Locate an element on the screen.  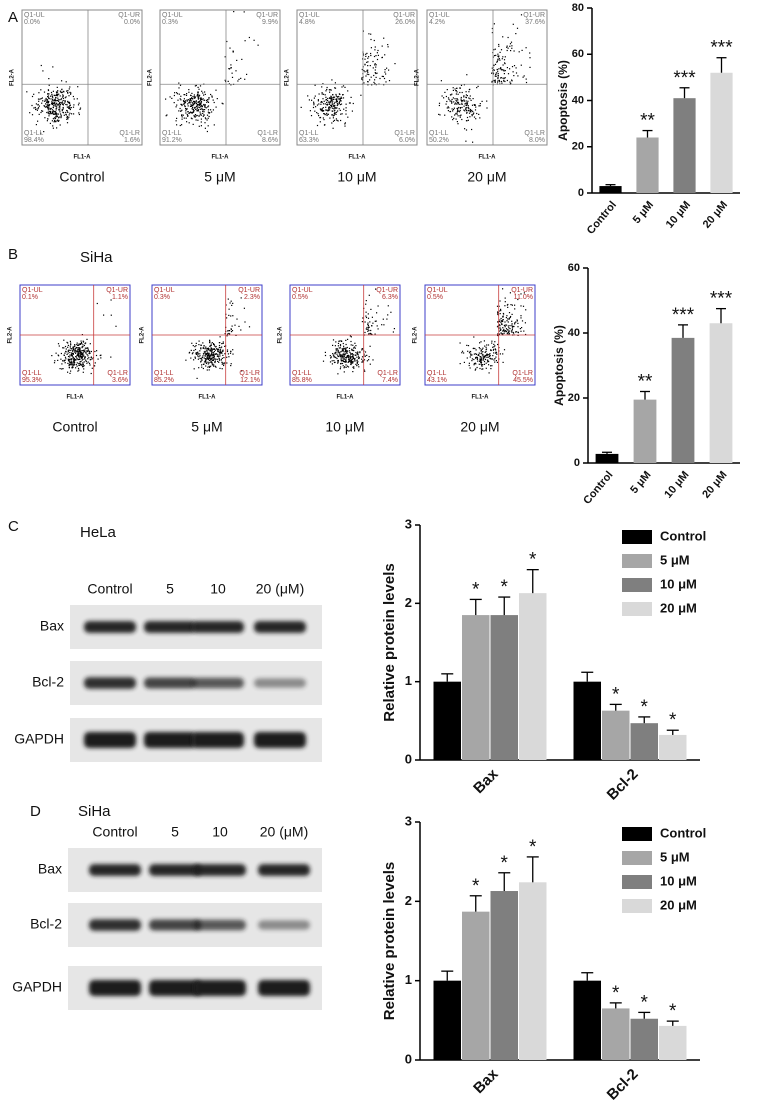
y-tick-label: 3 is located at coordinates (408, 820).